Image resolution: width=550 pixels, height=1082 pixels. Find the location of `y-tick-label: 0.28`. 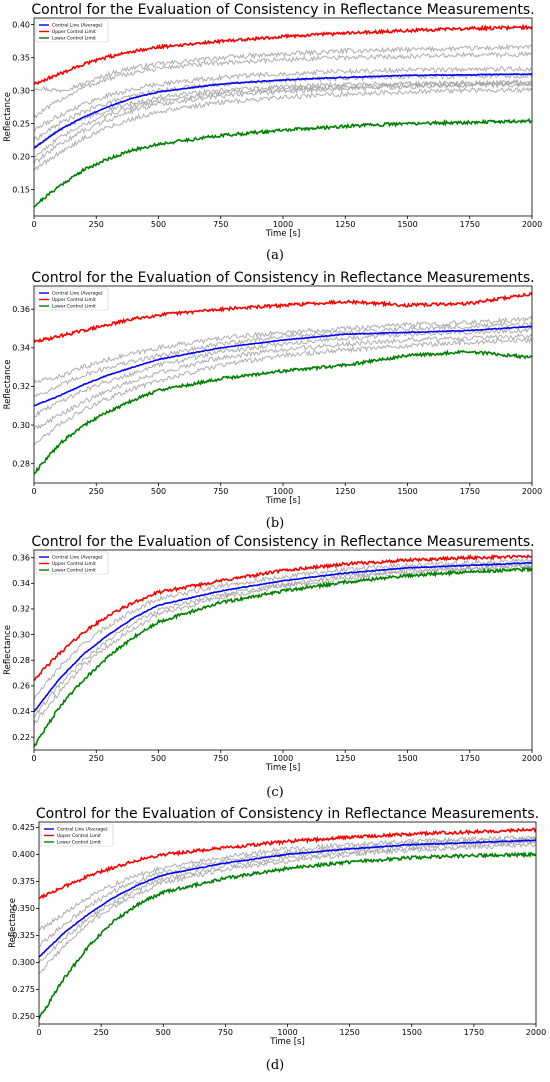

y-tick-label: 0.28 is located at coordinates (21, 660).